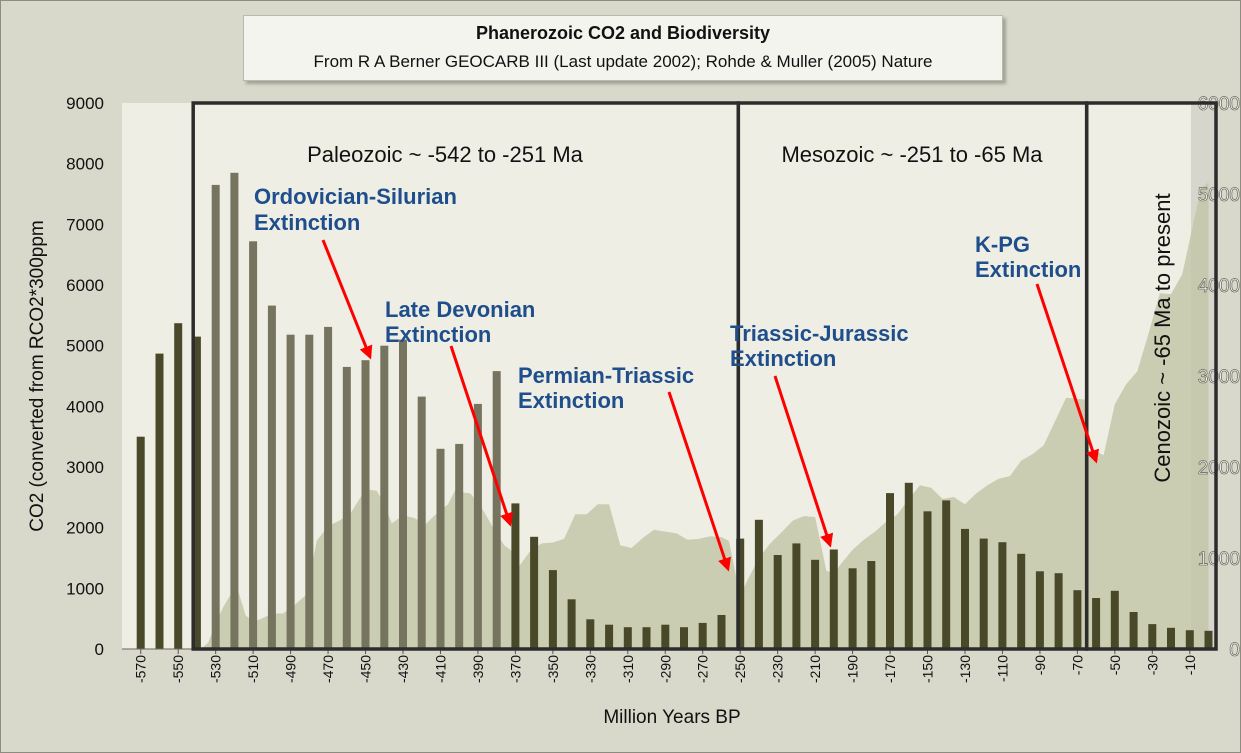 The width and height of the screenshot is (1241, 753). What do you see at coordinates (85, 285) in the screenshot?
I see `y-tick-label: 6000` at bounding box center [85, 285].